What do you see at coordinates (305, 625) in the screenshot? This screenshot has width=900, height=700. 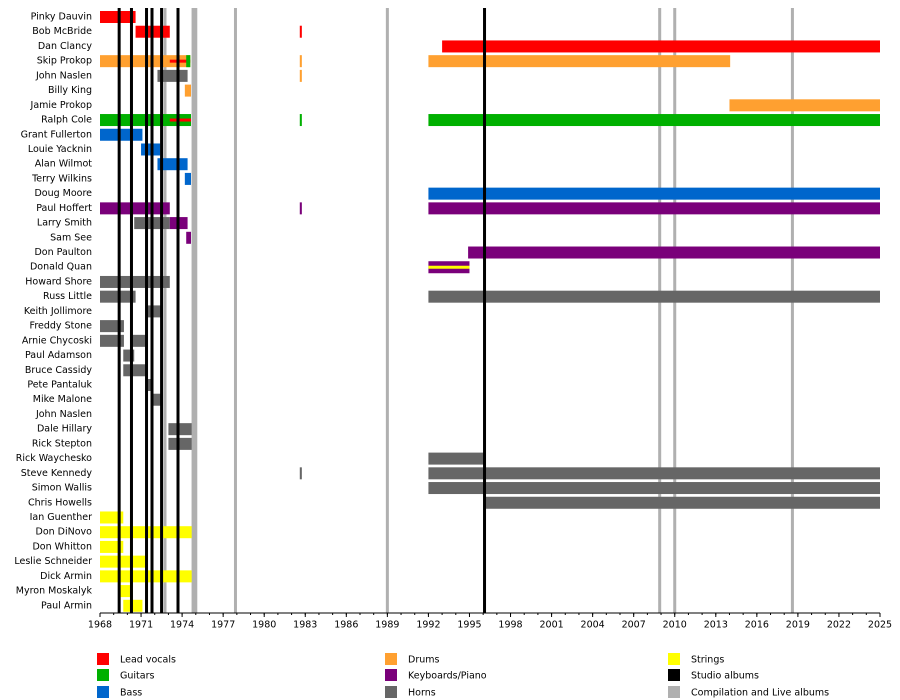 I see `x-tick-label: 1983` at bounding box center [305, 625].